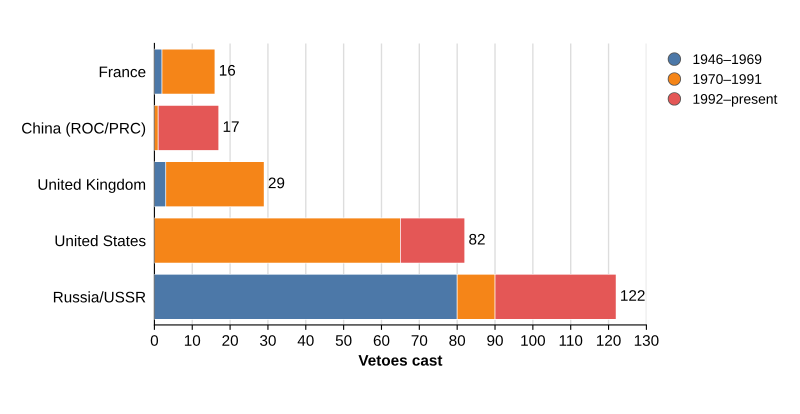 This screenshot has width=800, height=414. Describe the element at coordinates (646, 340) in the screenshot. I see `x-tick-label: 130` at that location.